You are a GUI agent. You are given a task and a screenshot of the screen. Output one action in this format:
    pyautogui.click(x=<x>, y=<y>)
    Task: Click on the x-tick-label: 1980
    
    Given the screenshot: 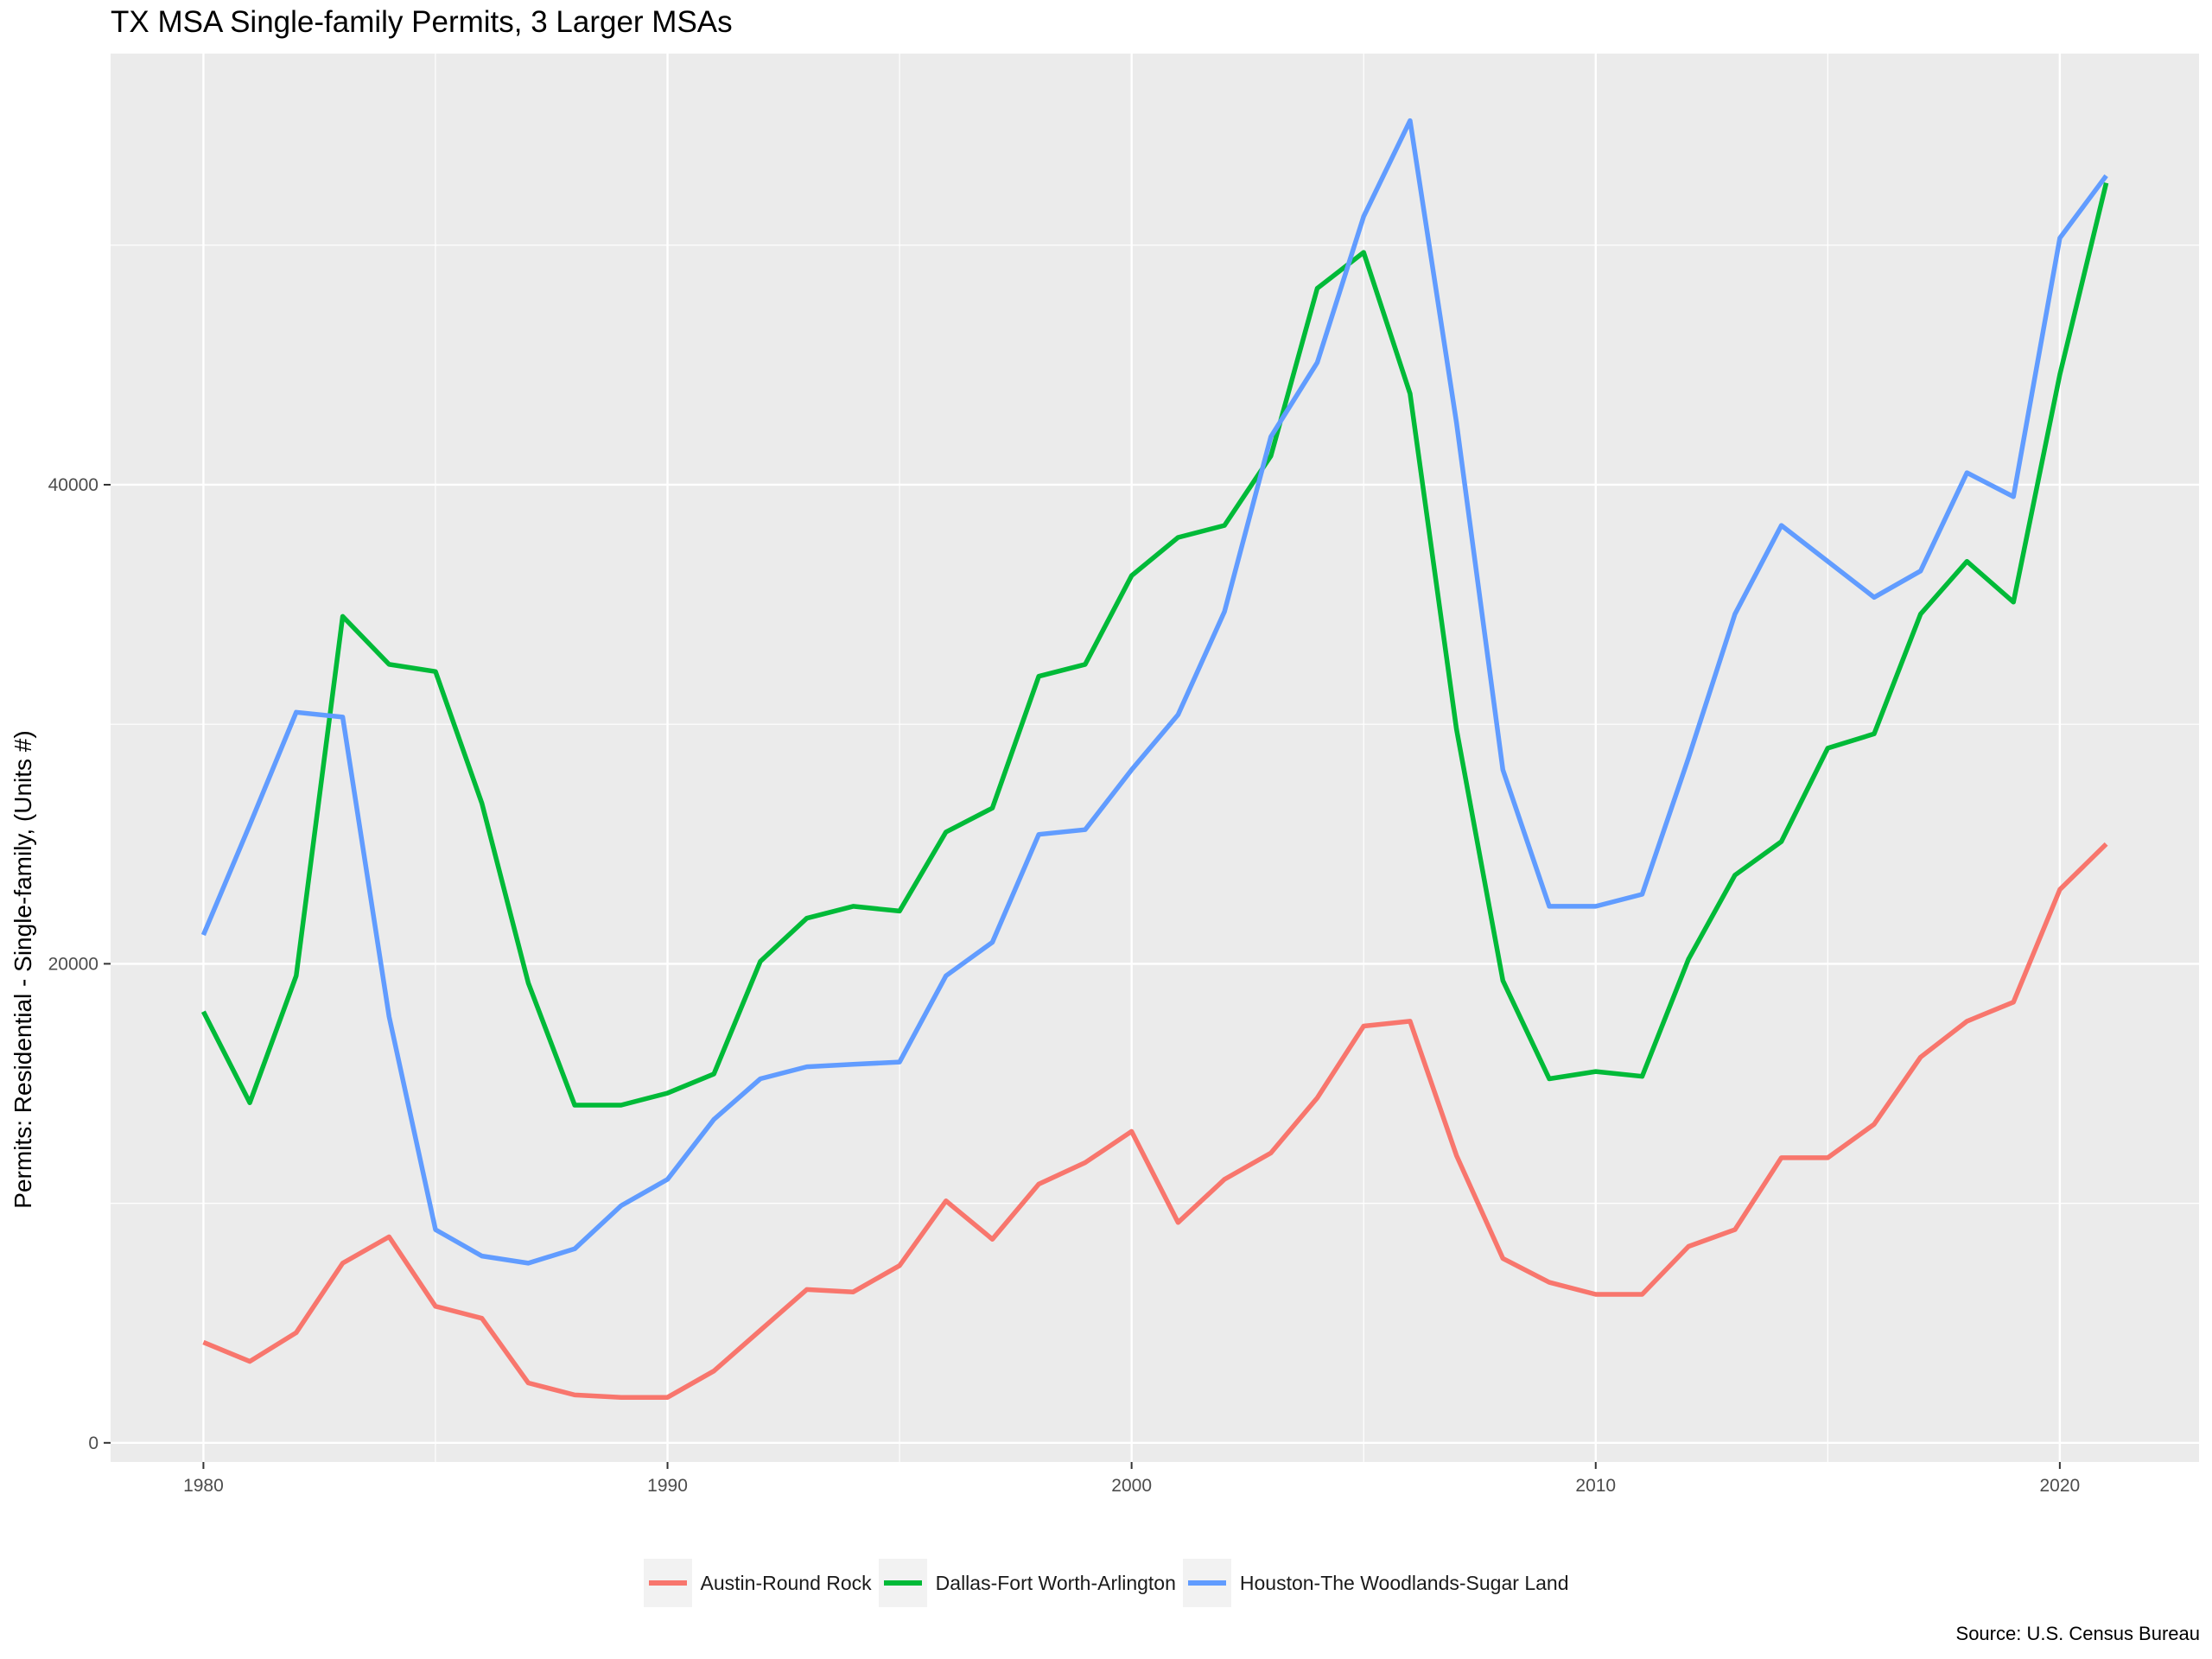 What is the action you would take?
    pyautogui.click(x=203, y=1486)
    